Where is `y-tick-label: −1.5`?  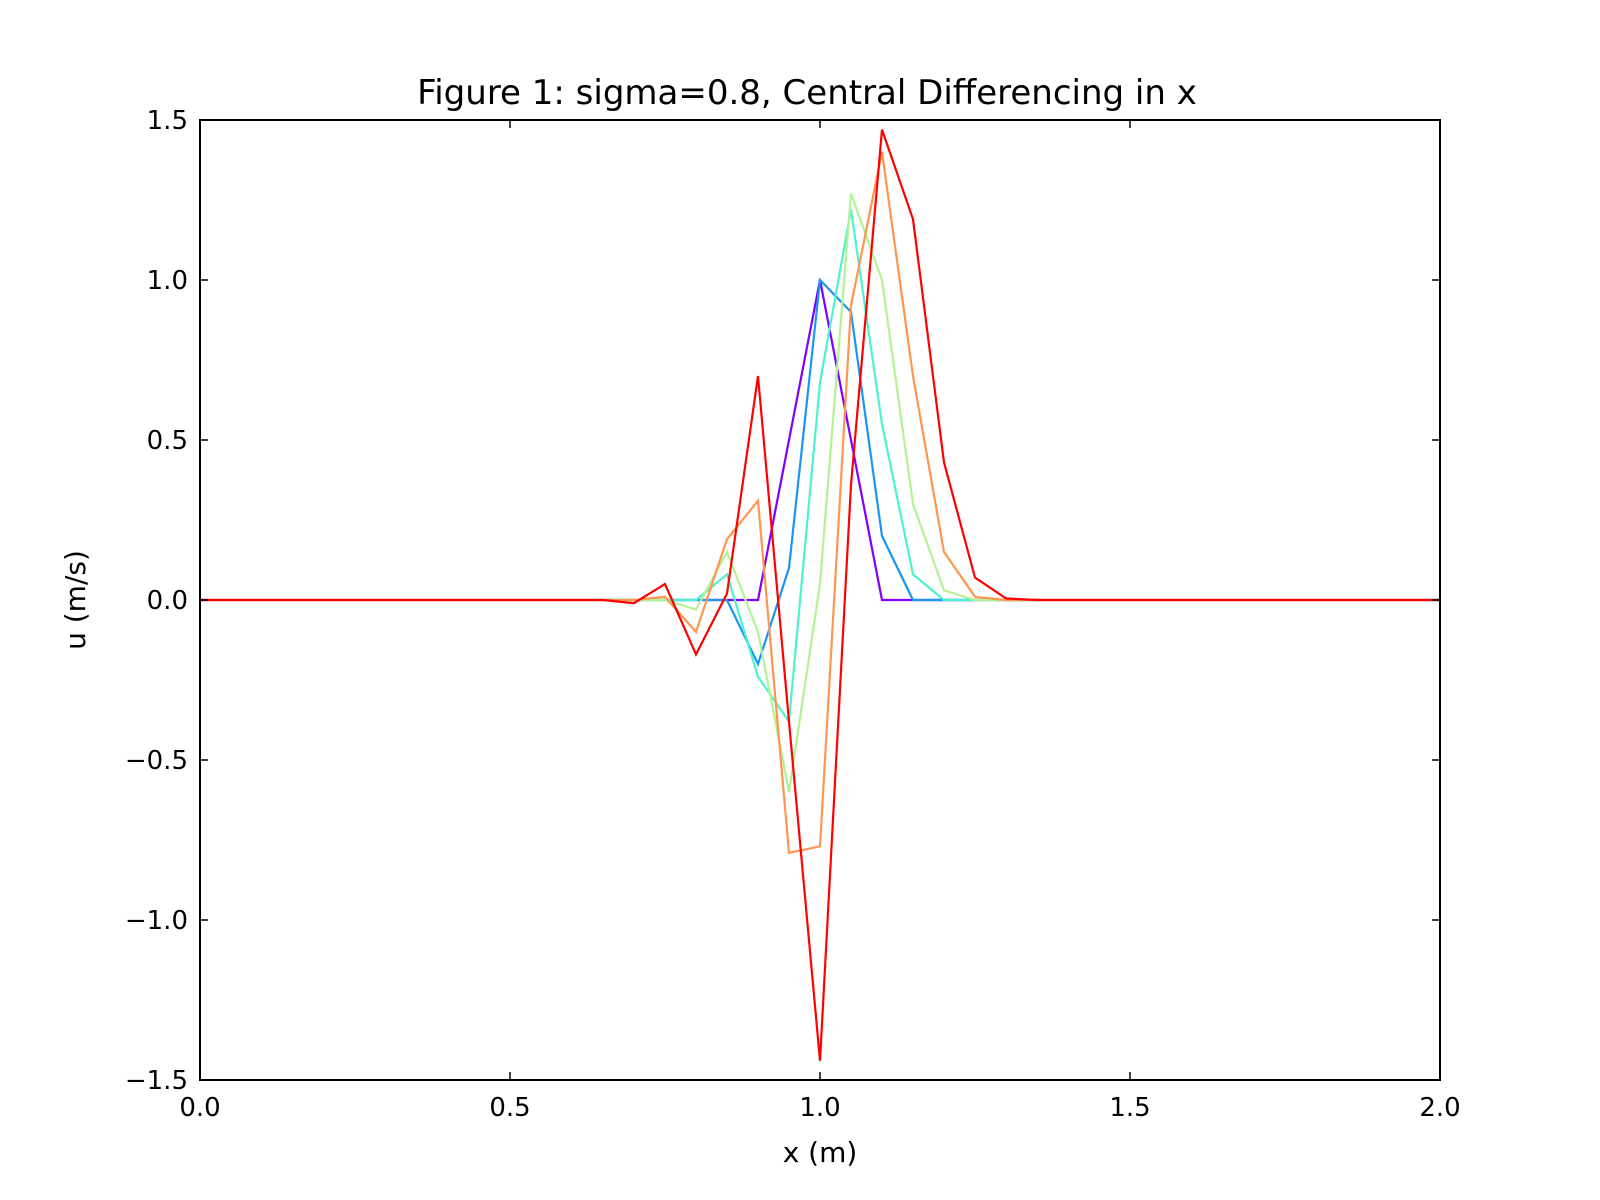 y-tick-label: −1.5 is located at coordinates (156, 1081).